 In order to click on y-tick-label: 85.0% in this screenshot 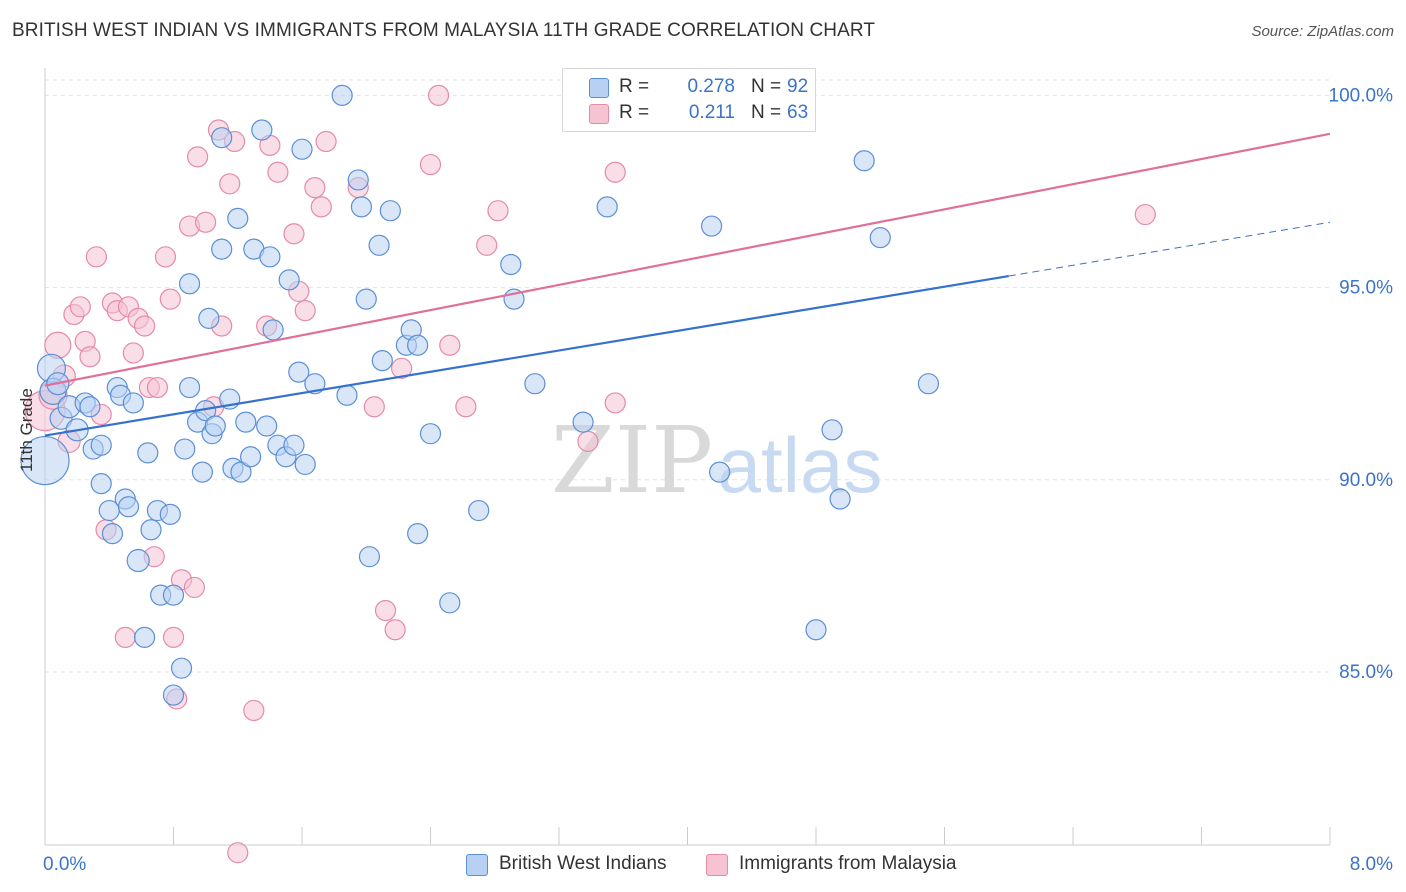, I will do `click(1366, 672)`.